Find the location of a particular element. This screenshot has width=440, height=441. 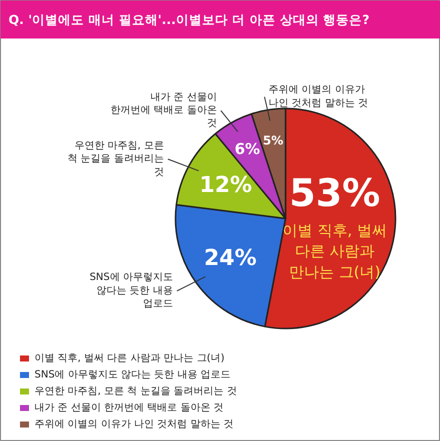

chart-title: Q. '이별에도 매너 필요해'...이별보다 더 아픈 상대의 행동은? is located at coordinates (189, 19).